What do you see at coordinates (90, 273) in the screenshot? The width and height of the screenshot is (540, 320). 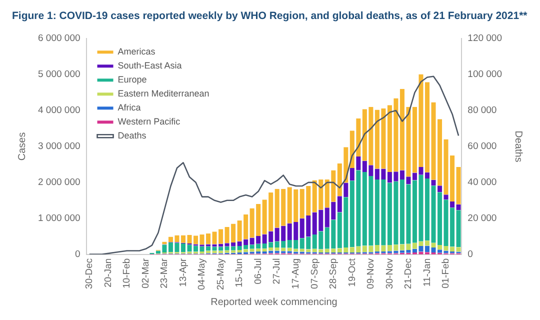 I see `x-tick-label: 30-Dec` at bounding box center [90, 273].